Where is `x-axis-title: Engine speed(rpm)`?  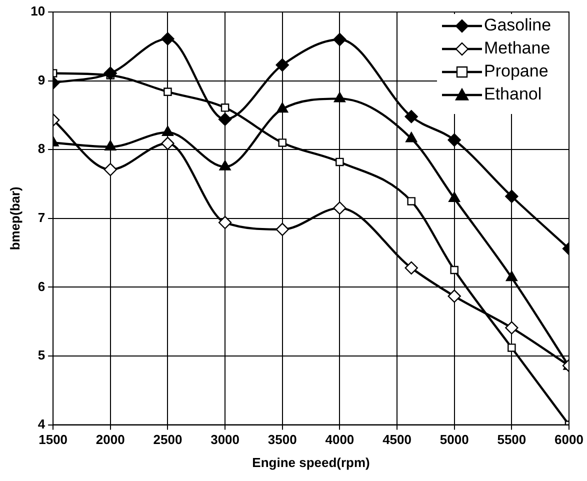 x-axis-title: Engine speed(rpm) is located at coordinates (311, 462).